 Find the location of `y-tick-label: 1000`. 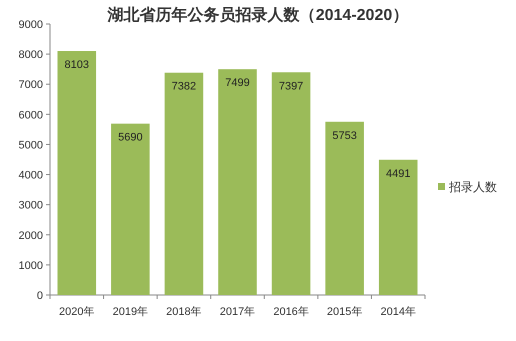

y-tick-label: 1000 is located at coordinates (30, 266).